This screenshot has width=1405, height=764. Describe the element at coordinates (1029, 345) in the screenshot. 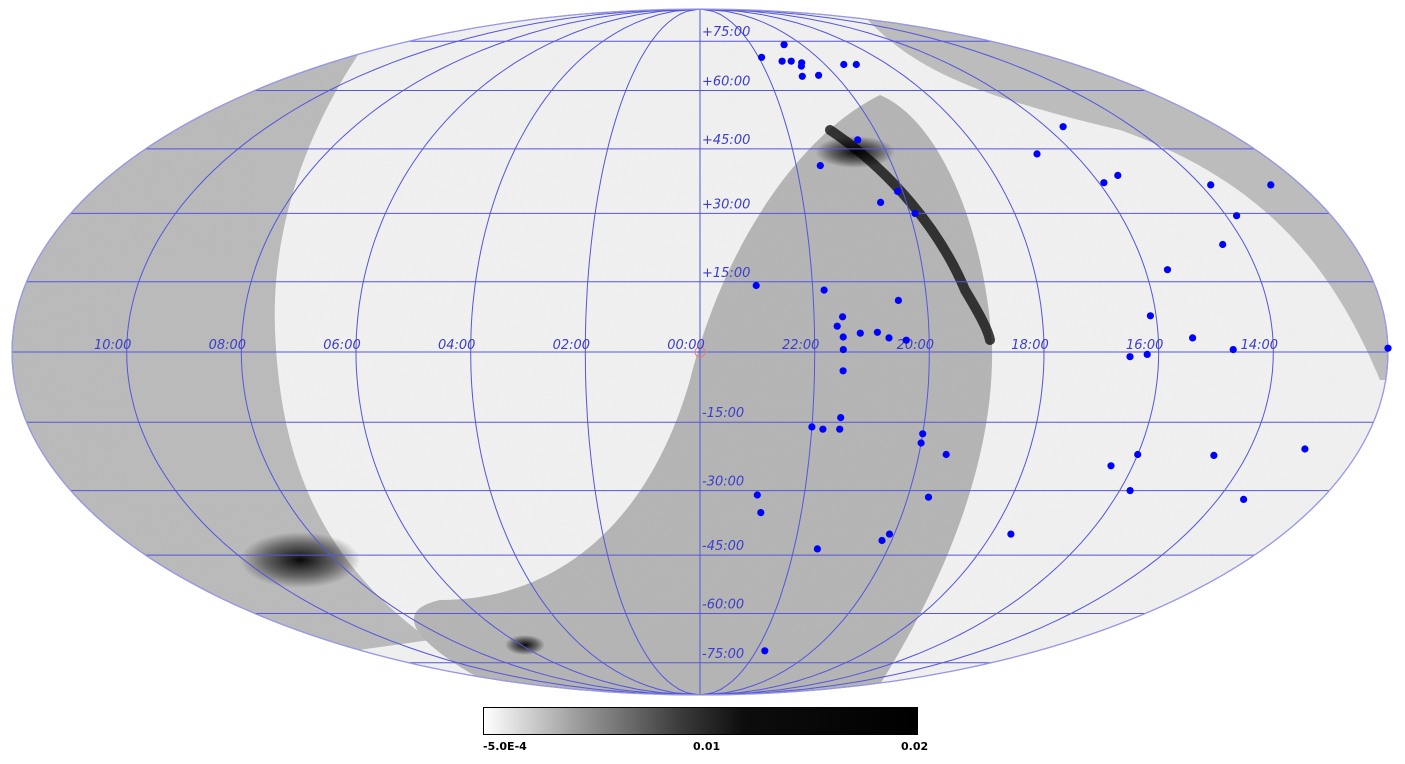

I see `ra-label: 18:00` at that location.